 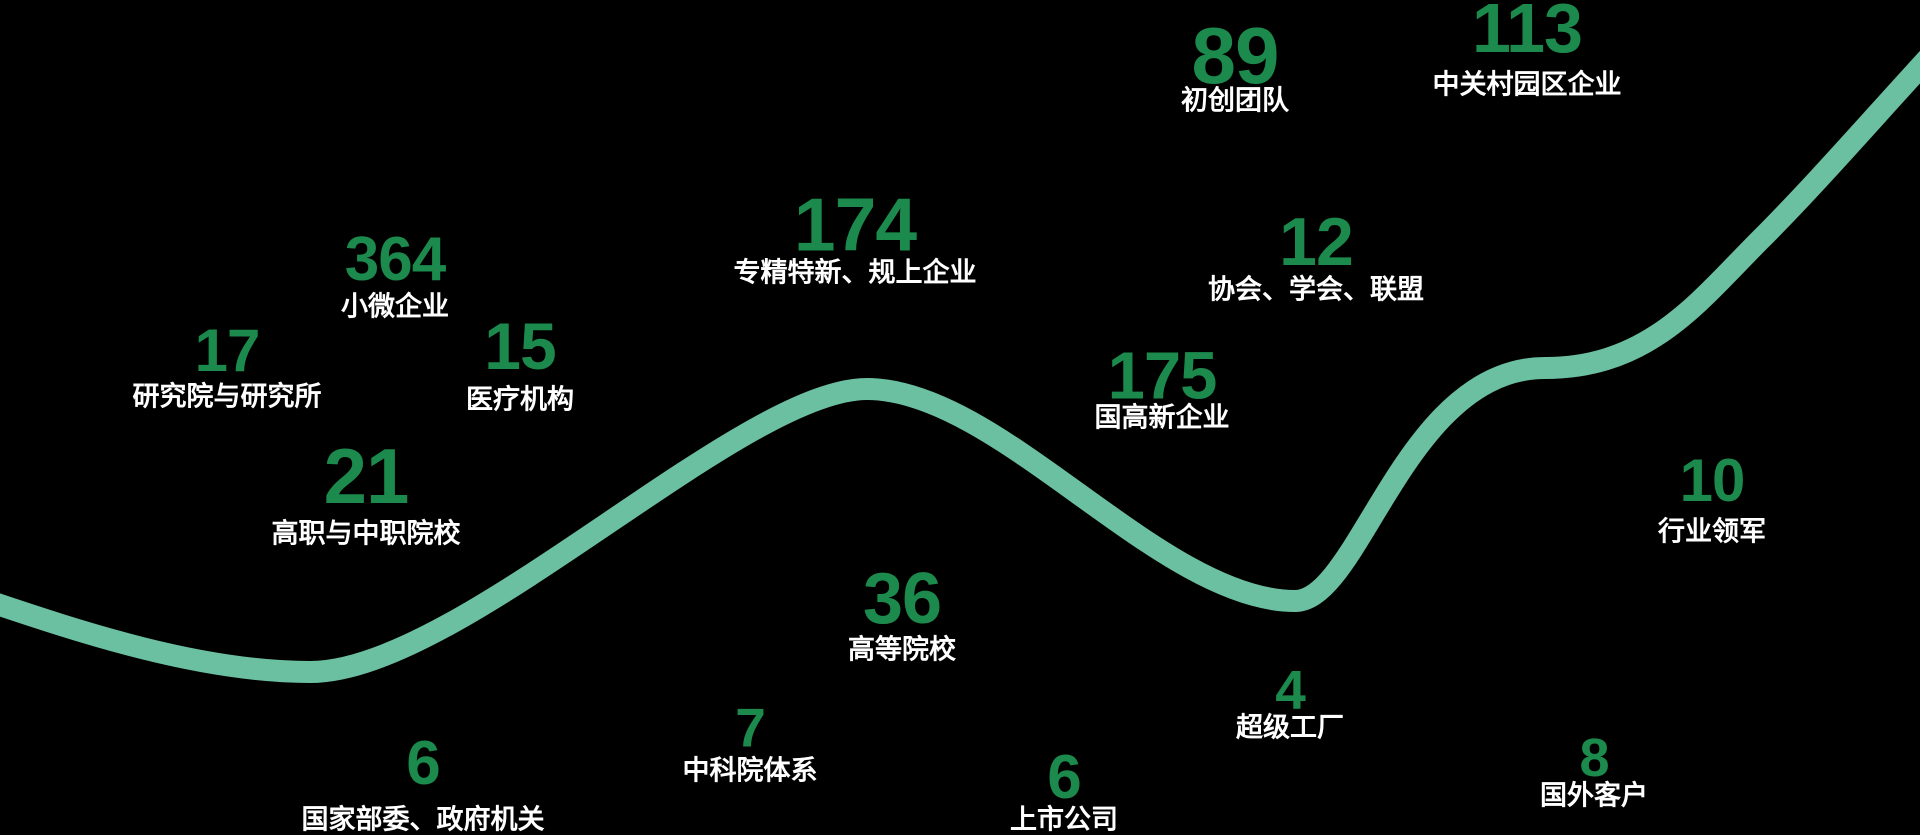 I want to click on stat-label: 高职与中职院校, so click(x=366, y=533).